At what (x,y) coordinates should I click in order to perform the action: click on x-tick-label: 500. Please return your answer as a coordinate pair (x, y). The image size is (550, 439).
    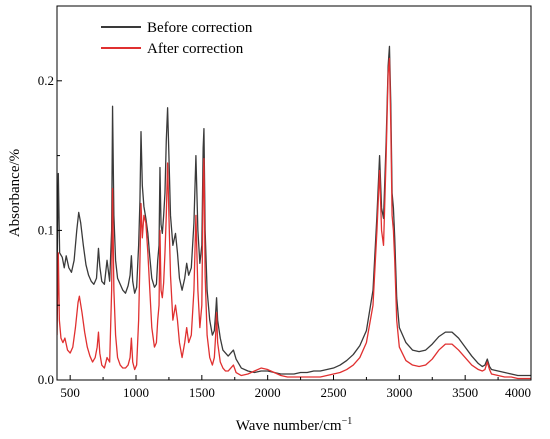
    Looking at the image, I should click on (70, 392).